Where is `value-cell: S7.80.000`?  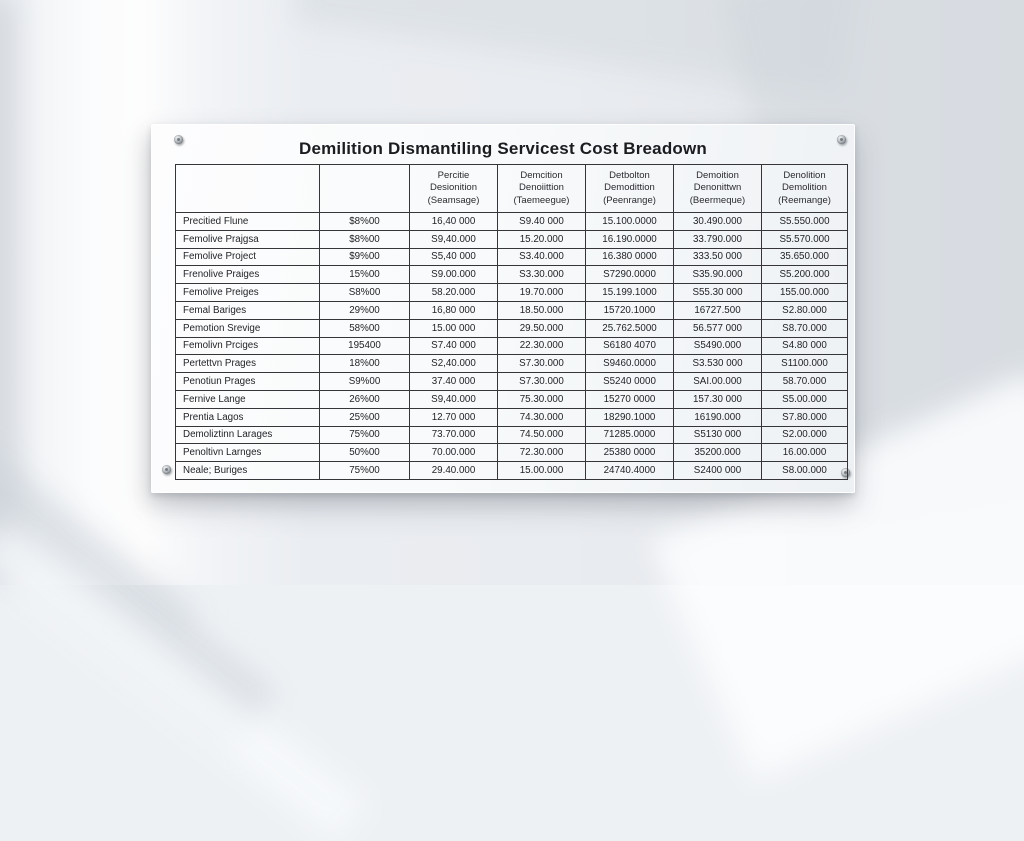
value-cell: S7.80.000 is located at coordinates (804, 417).